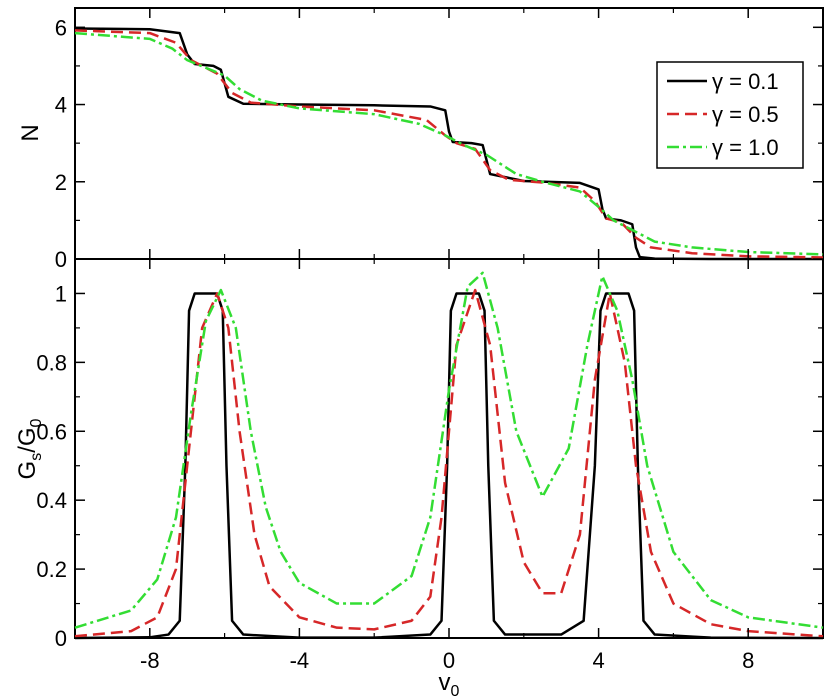  Describe the element at coordinates (598, 660) in the screenshot. I see `x-tick-label-3: 4` at that location.